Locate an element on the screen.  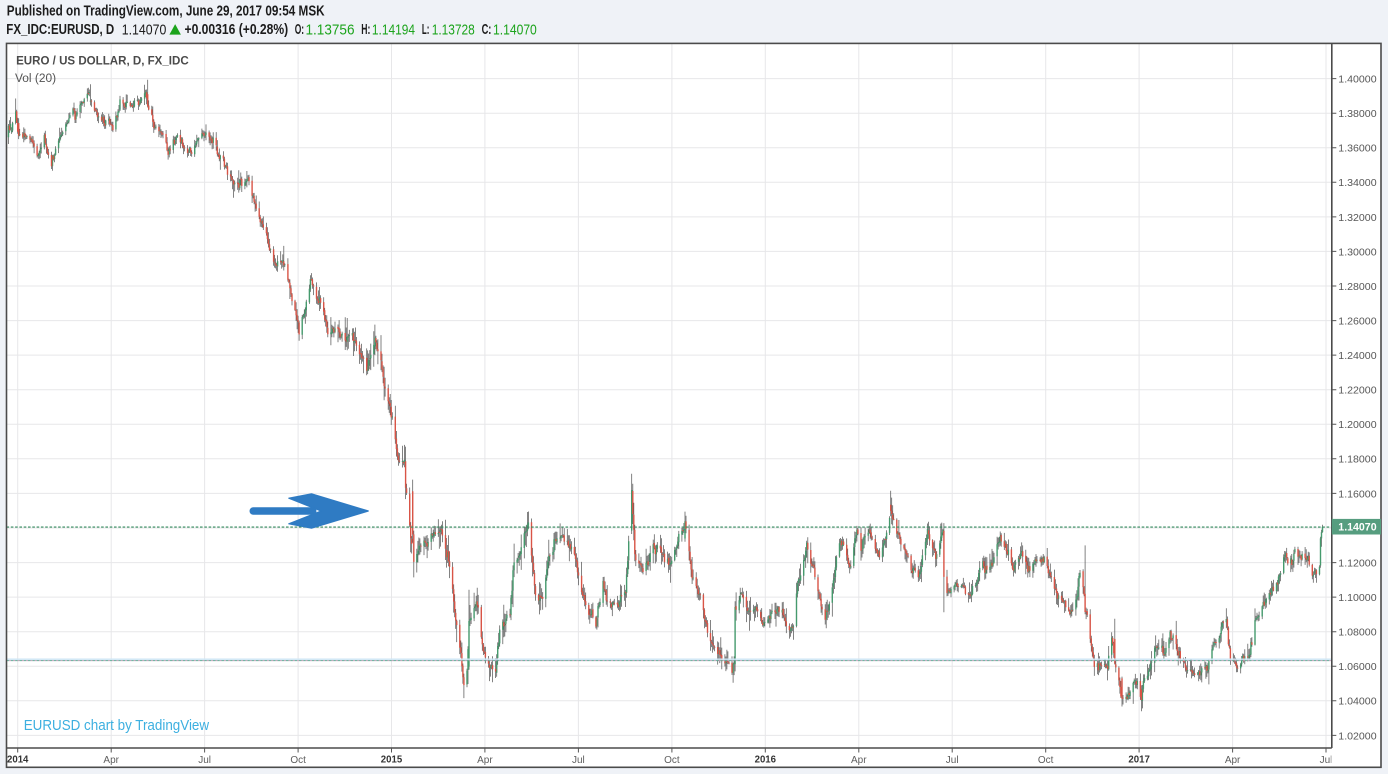
svg-text: 1.06000 is located at coordinates (1357, 667).